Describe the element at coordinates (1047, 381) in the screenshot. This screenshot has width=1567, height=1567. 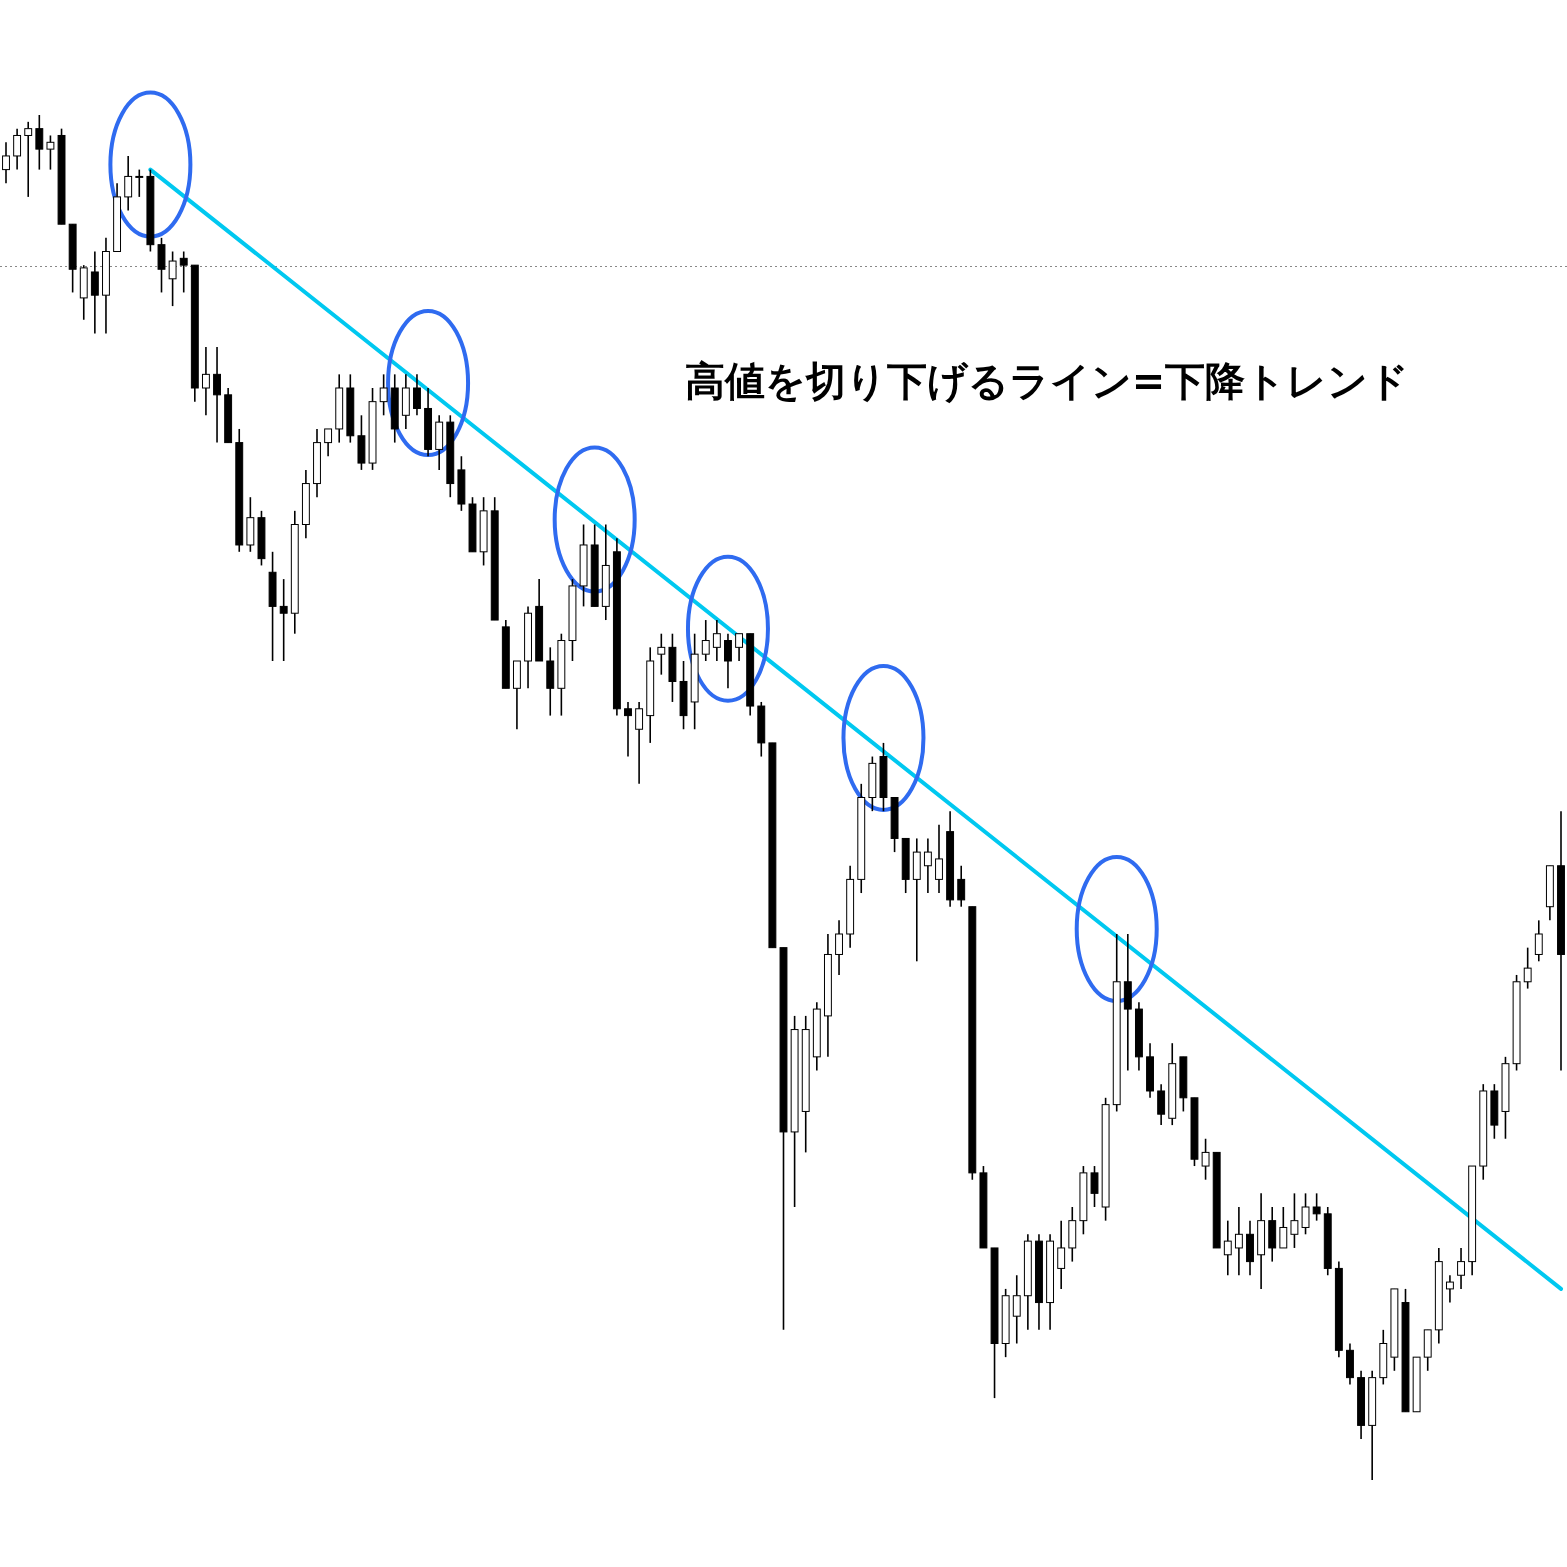
I see `annotation: 高値を切り下げるライン=下降トレンド` at that location.